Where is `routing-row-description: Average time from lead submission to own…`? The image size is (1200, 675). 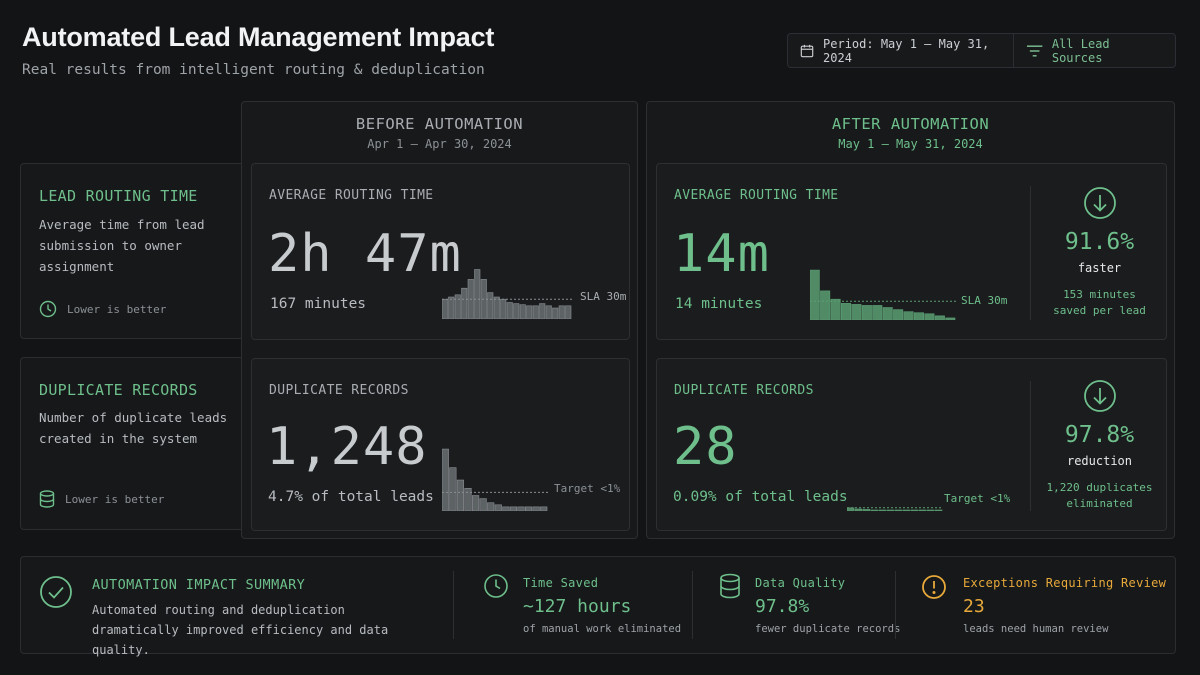
routing-row-description: Average time from lead submission to own… is located at coordinates (122, 245).